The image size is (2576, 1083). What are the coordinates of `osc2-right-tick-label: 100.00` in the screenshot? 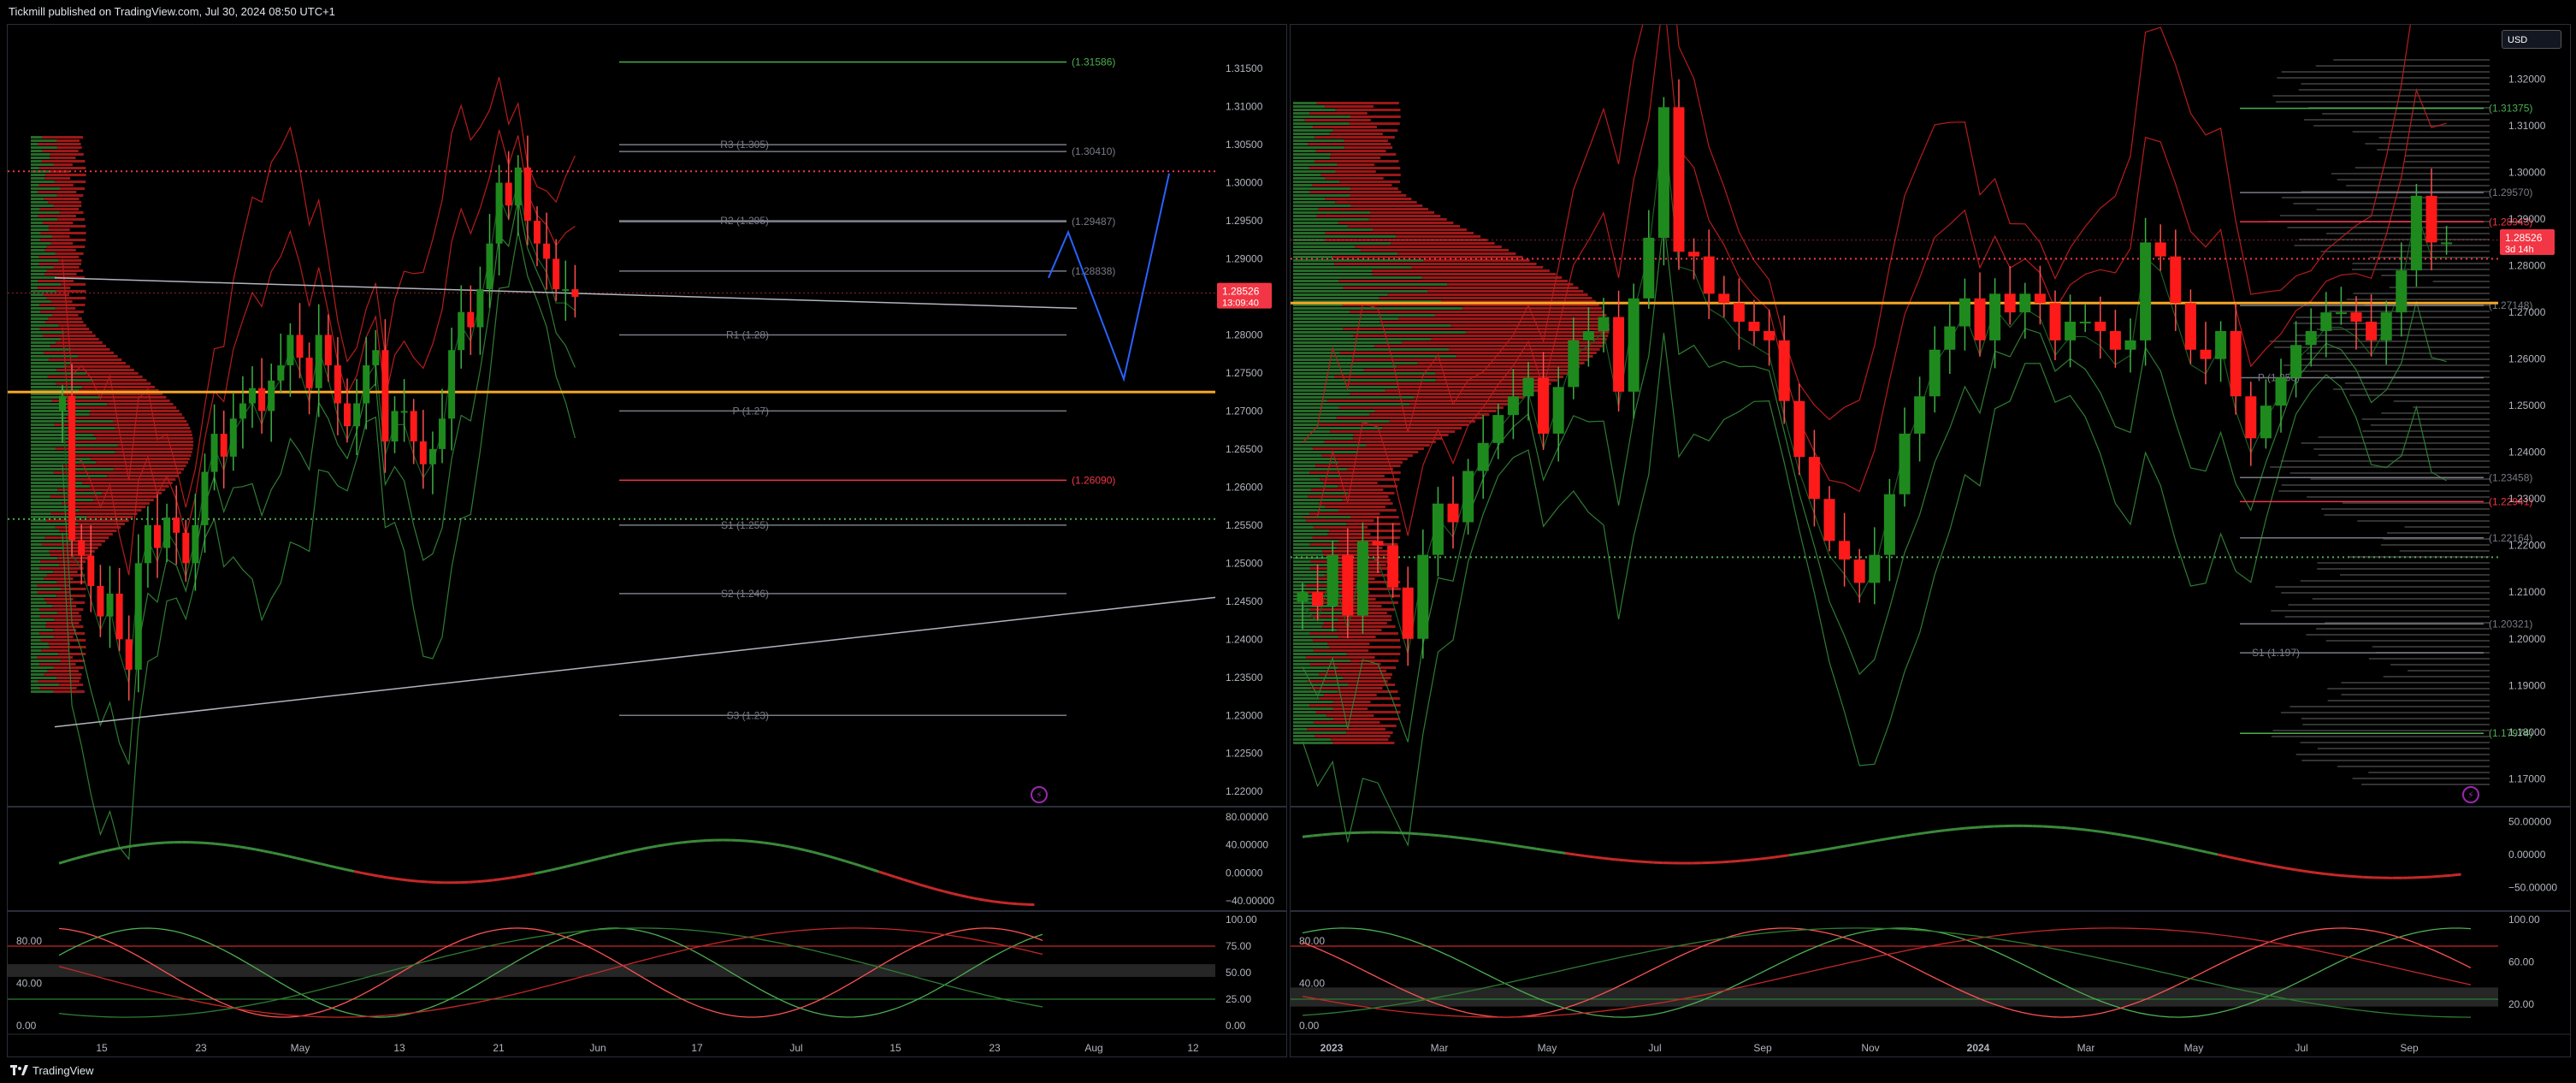 It's located at (1241, 920).